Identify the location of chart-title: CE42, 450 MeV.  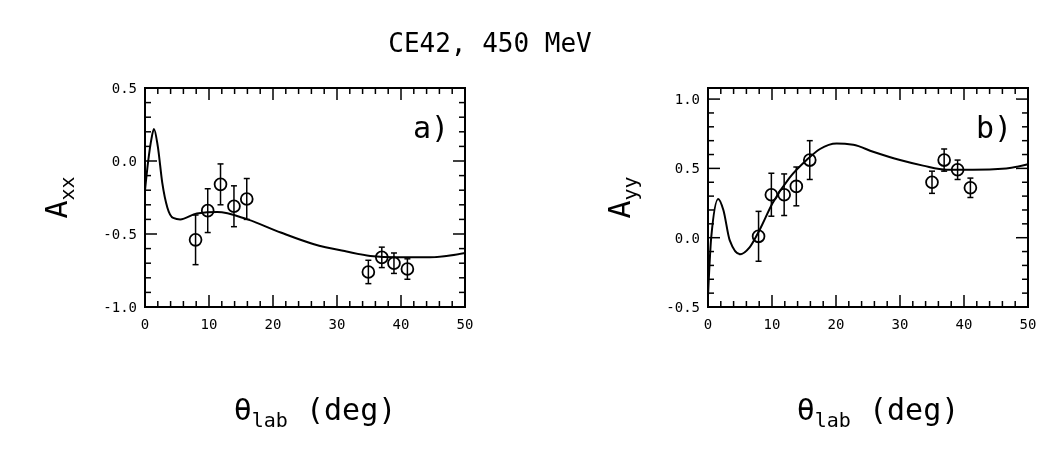
(490, 43).